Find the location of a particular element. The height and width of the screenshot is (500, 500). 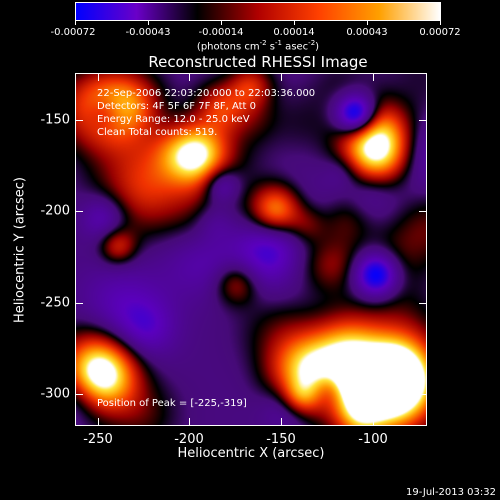

info-time: 22-Sep-2006 22:03:20.000 to 22:03:36.000 is located at coordinates (206, 93).